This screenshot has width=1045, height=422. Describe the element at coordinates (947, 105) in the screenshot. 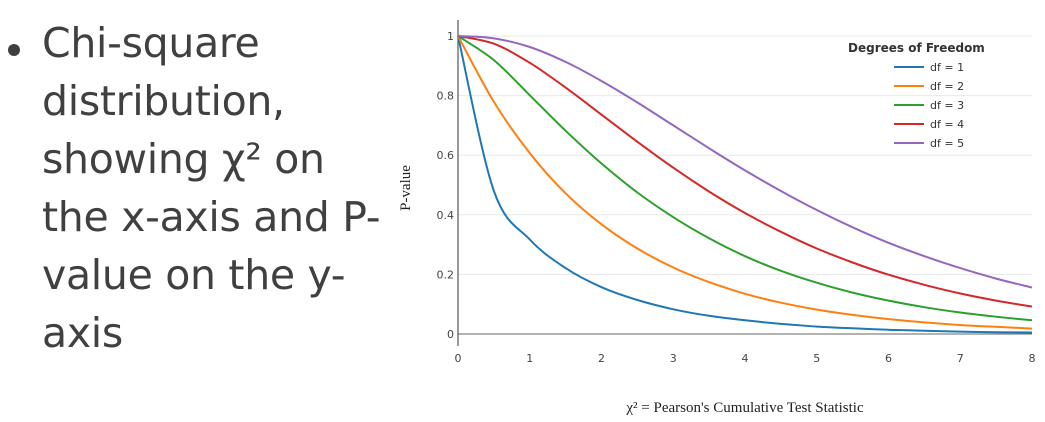

I see `legend-label: df = 3` at that location.